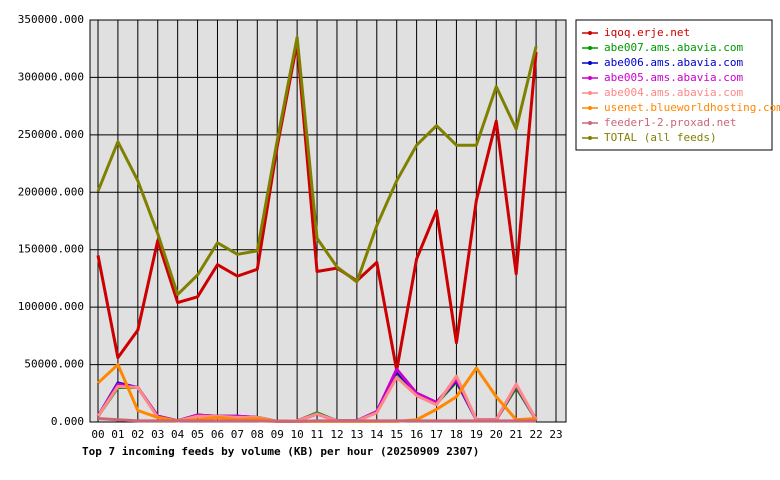 Image resolution: width=780 pixels, height=480 pixels. What do you see at coordinates (257, 434) in the screenshot?
I see `x-tick-label: 08` at bounding box center [257, 434].